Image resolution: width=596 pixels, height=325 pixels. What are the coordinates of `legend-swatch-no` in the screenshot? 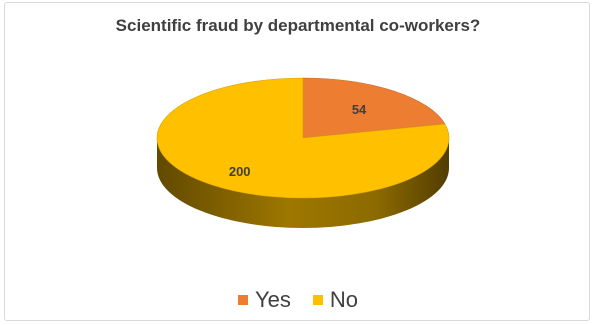 It's located at (317, 300).